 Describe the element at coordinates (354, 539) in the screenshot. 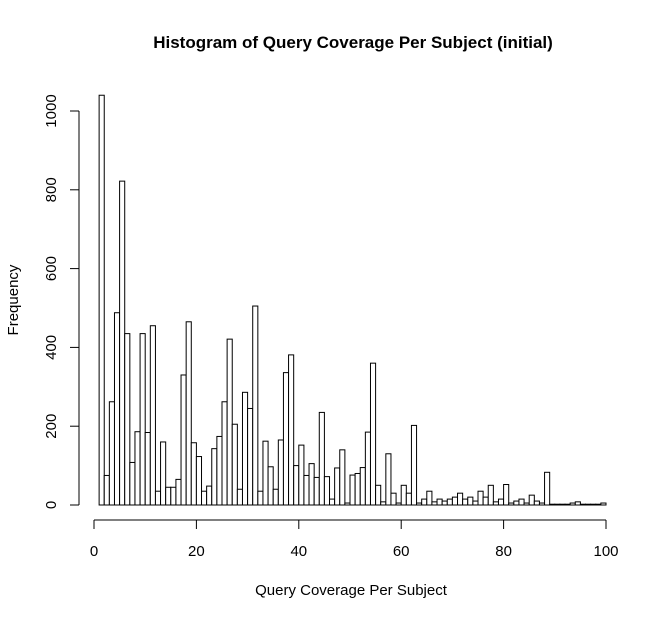

I see `x-axis: 0 20 40 60 80 100` at that location.